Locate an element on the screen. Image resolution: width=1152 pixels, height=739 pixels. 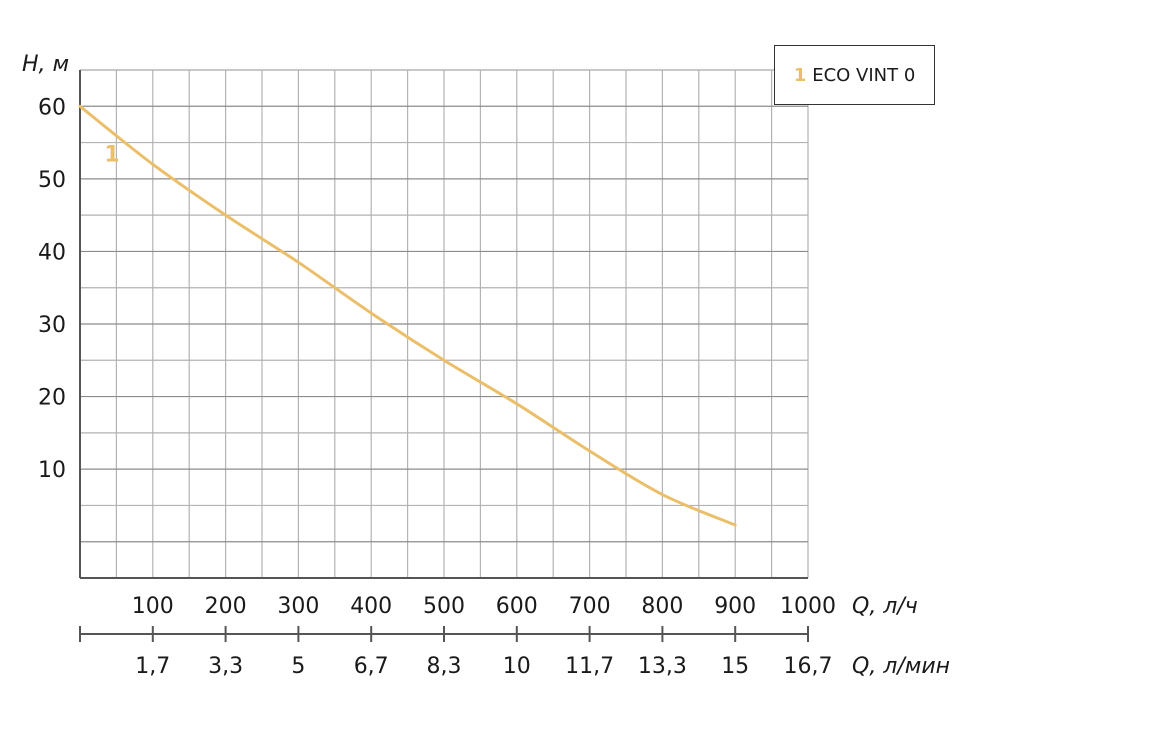
x-tick-label: 500 is located at coordinates (444, 606).